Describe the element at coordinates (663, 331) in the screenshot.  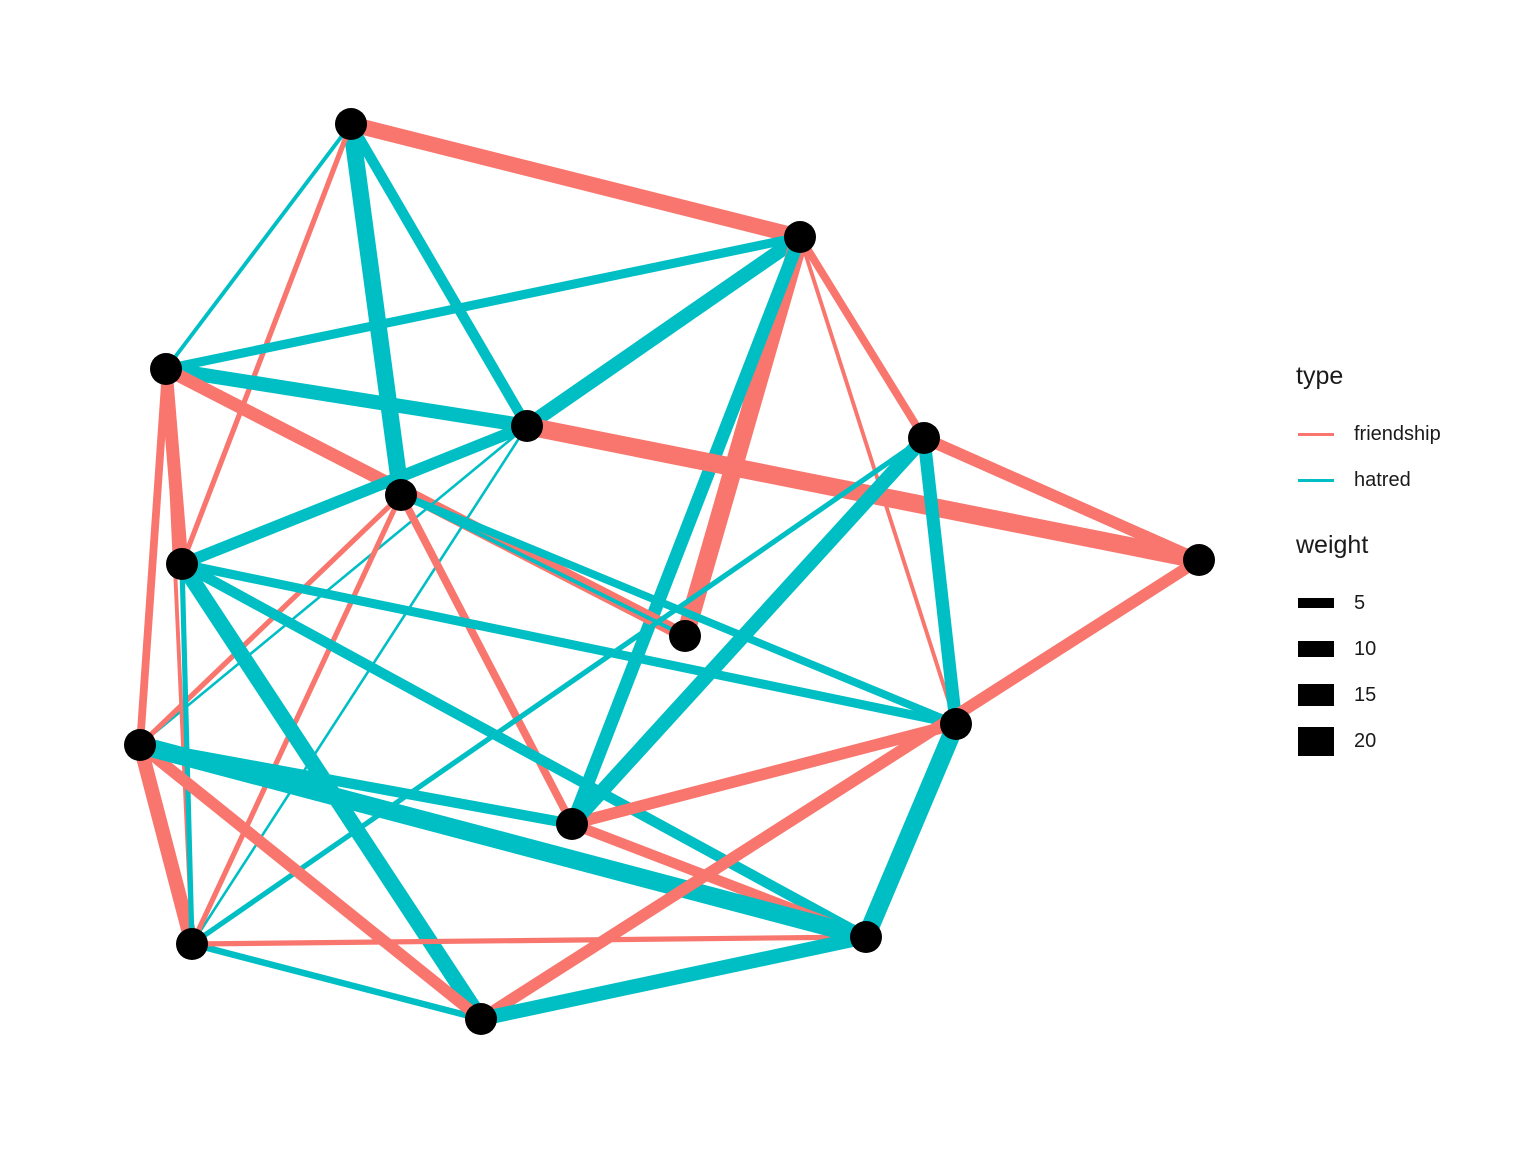
I see `edge-hatred-n2-n4` at that location.